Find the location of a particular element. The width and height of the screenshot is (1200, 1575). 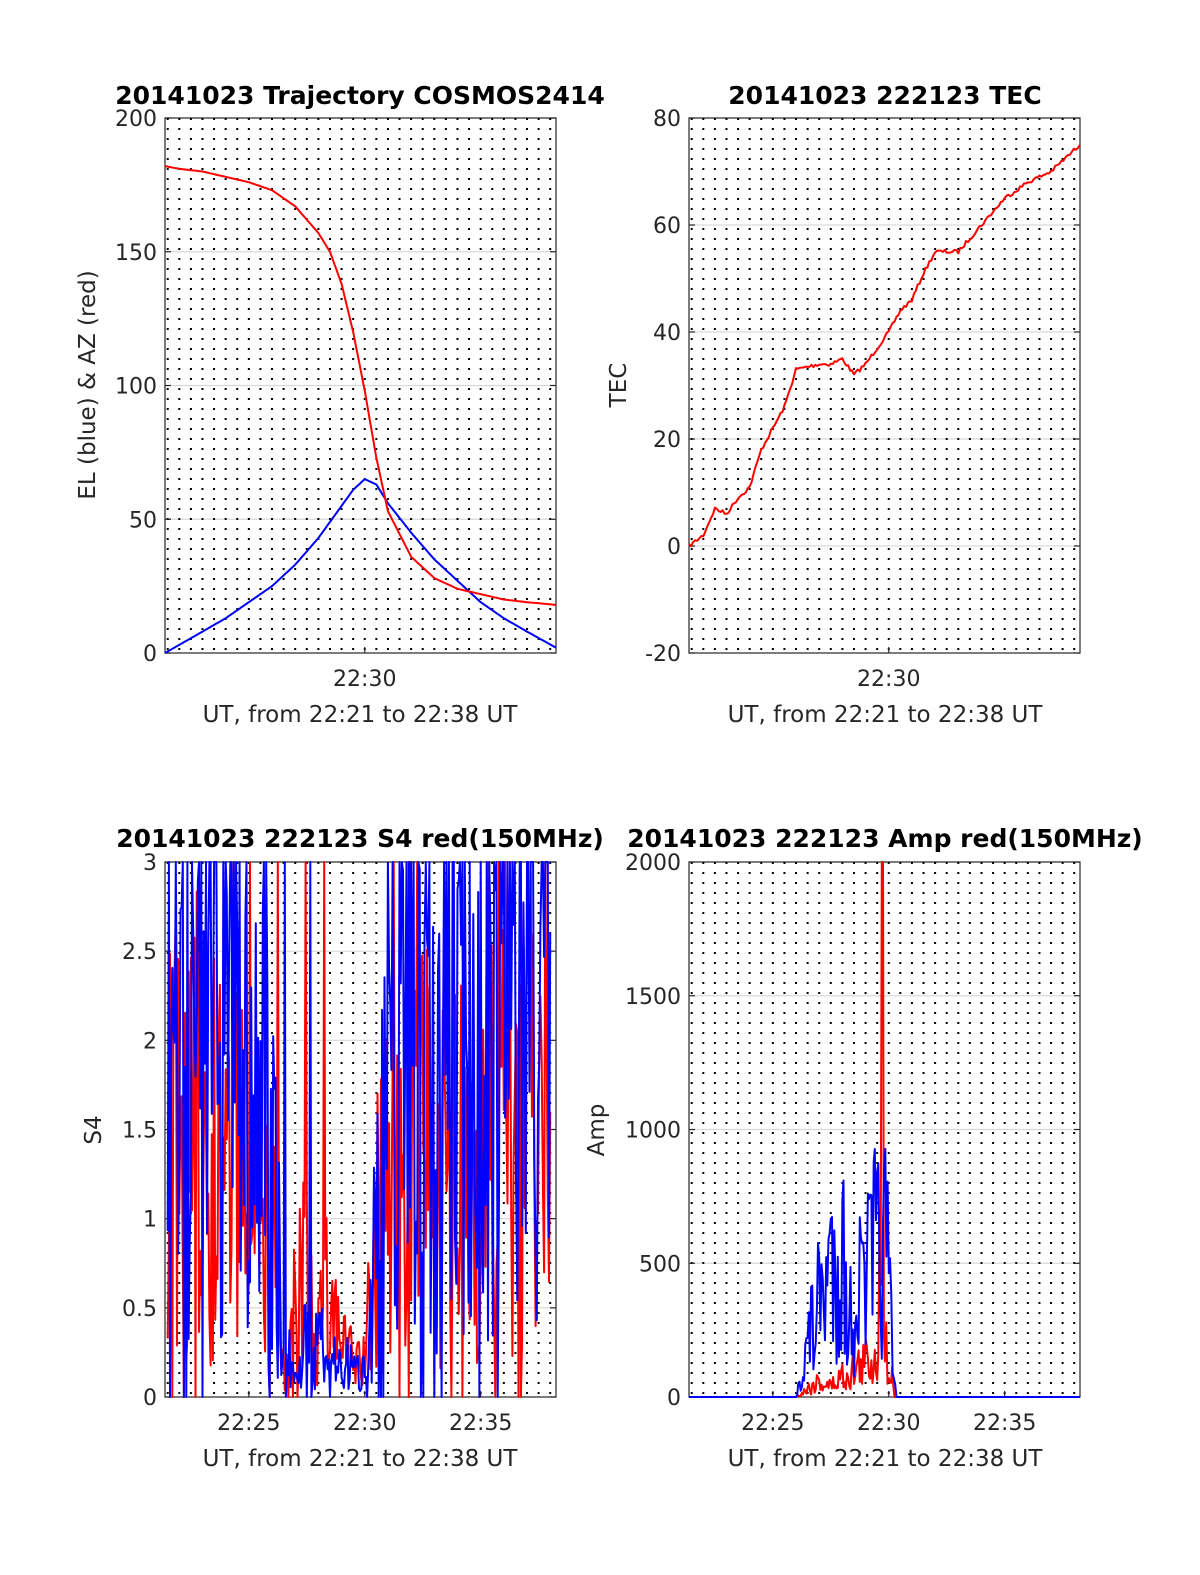

trajectory-plot-area is located at coordinates (360, 409).